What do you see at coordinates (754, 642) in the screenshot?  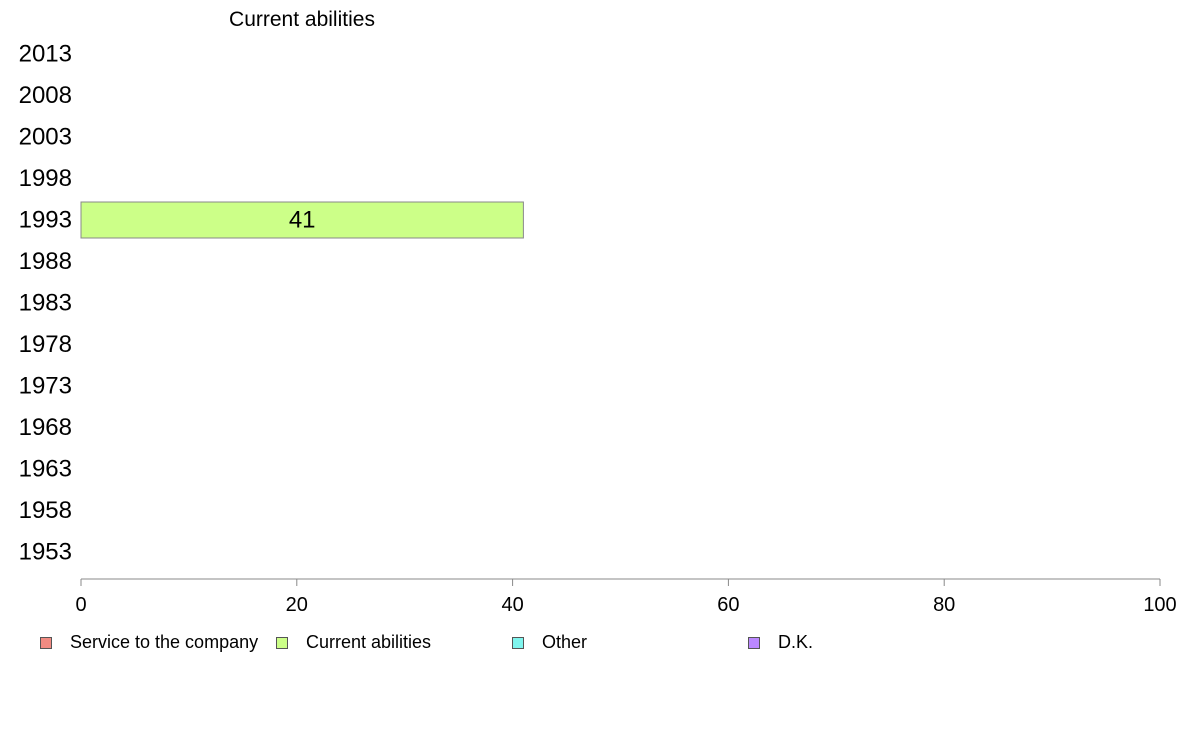 I see `legend-swatch-dk` at bounding box center [754, 642].